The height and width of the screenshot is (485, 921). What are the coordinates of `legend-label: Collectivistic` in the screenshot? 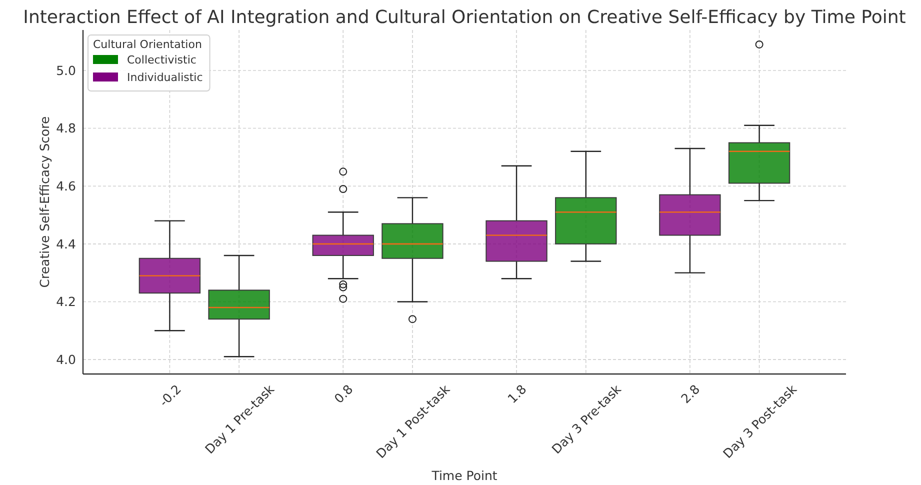 It's located at (161, 60).